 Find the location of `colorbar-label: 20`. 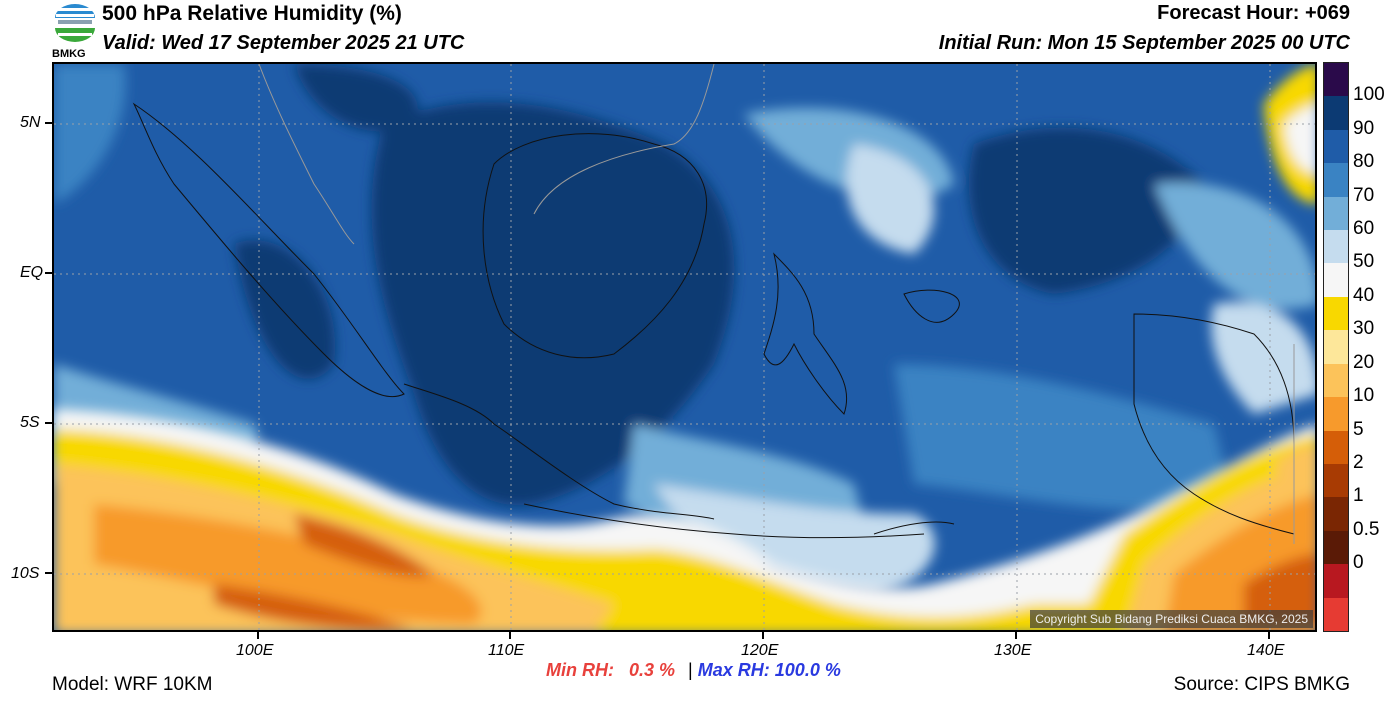

colorbar-label: 20 is located at coordinates (1364, 362).